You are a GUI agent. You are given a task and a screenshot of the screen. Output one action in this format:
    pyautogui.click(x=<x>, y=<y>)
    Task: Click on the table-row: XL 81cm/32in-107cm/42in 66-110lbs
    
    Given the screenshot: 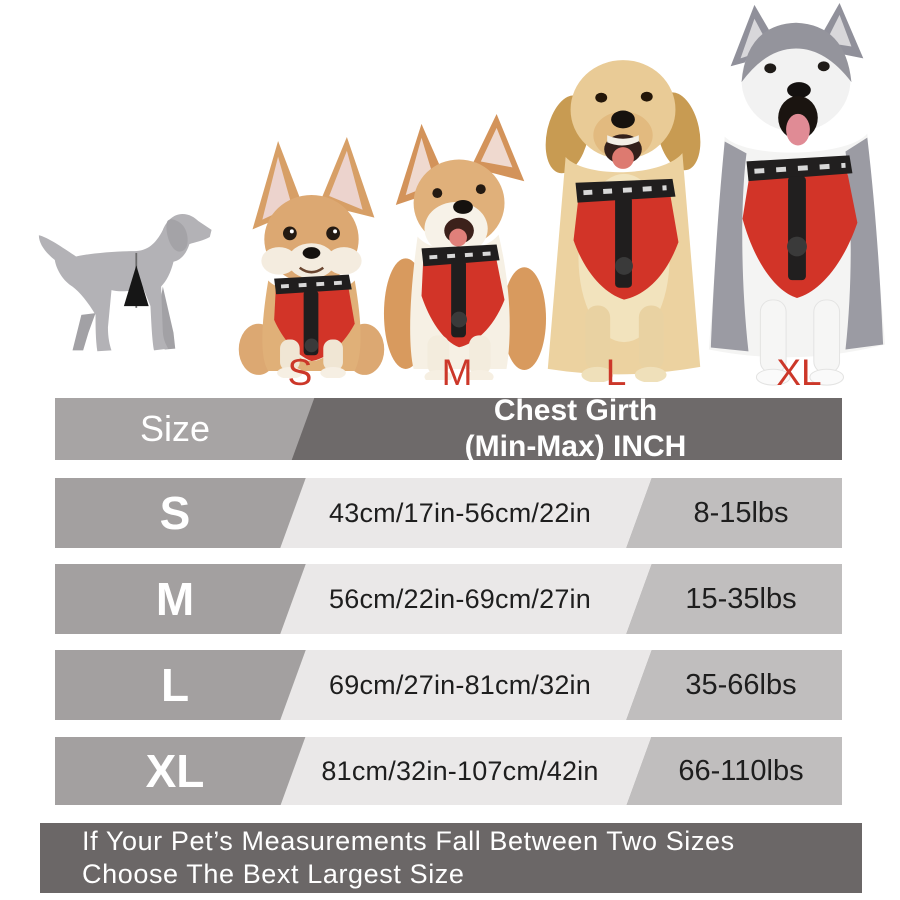 What is the action you would take?
    pyautogui.click(x=448, y=771)
    